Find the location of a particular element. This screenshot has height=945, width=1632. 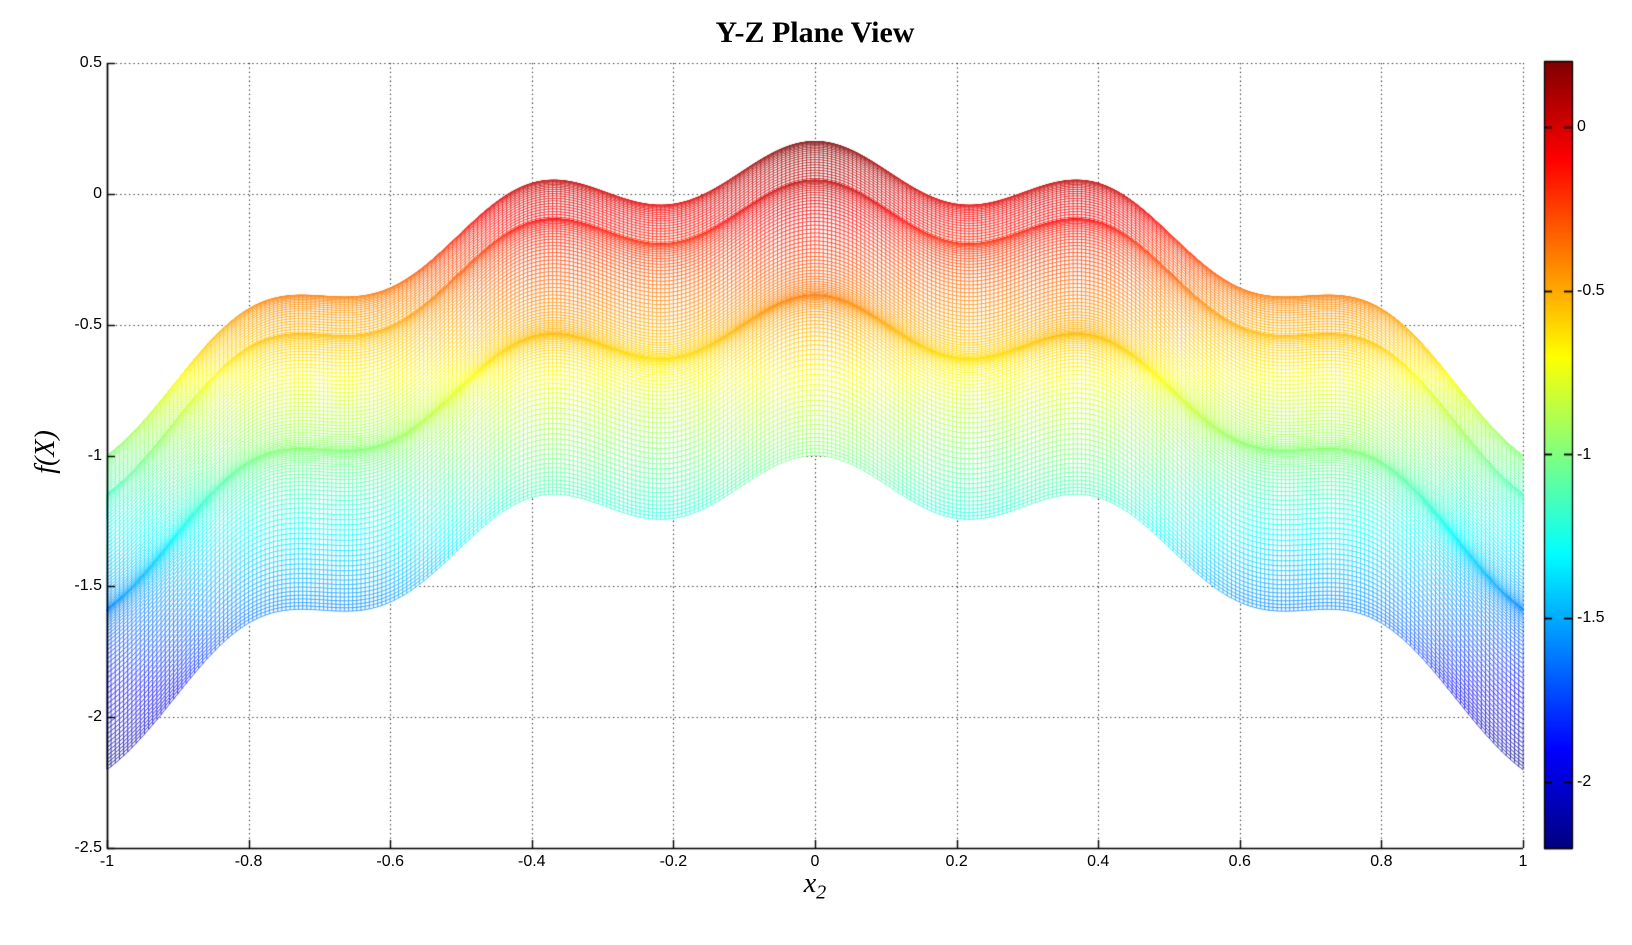

x-tick-label: 0.8 is located at coordinates (1381, 861).